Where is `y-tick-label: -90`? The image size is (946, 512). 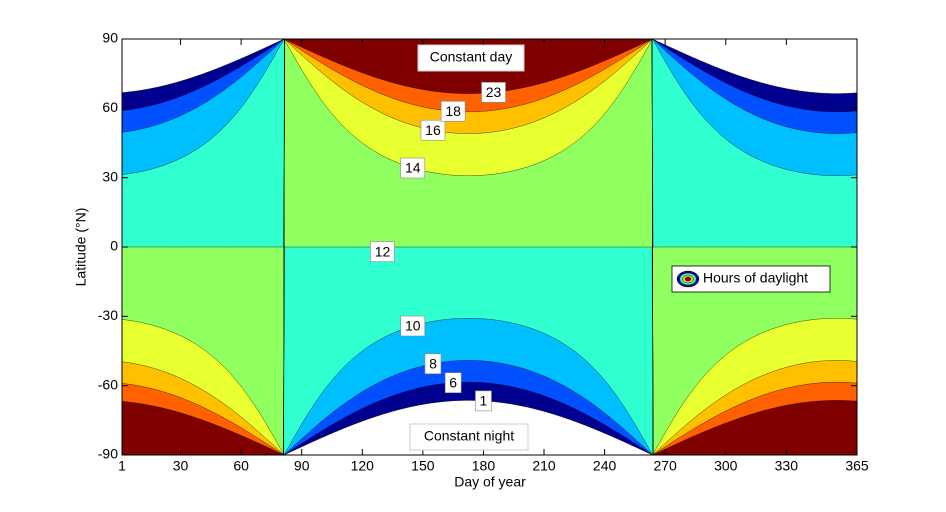
y-tick-label: -90 is located at coordinates (108, 454).